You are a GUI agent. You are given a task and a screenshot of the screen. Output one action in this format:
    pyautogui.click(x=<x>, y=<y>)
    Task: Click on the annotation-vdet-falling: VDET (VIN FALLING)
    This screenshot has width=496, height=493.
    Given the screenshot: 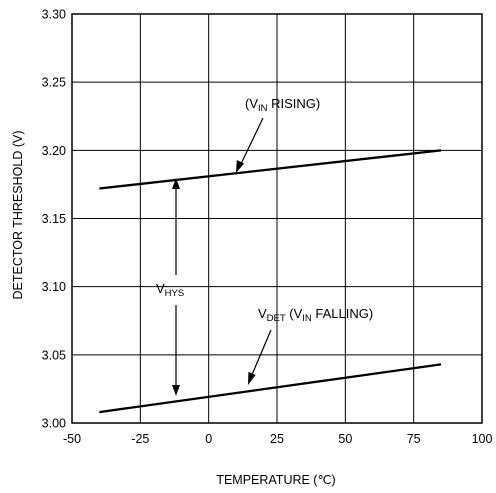 What is the action you would take?
    pyautogui.click(x=315, y=315)
    